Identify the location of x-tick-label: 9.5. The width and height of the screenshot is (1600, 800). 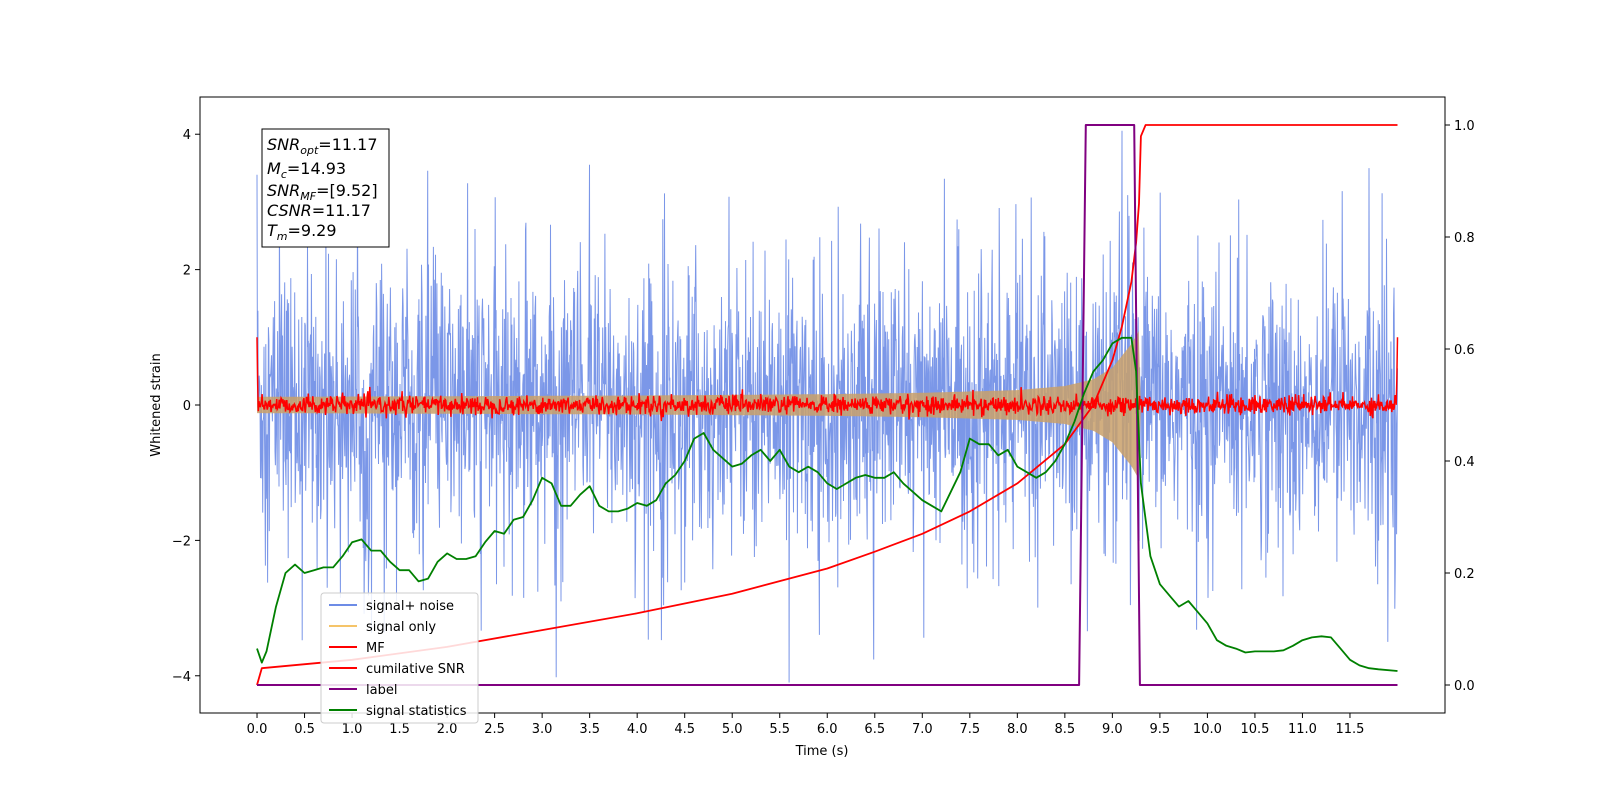
(1160, 729).